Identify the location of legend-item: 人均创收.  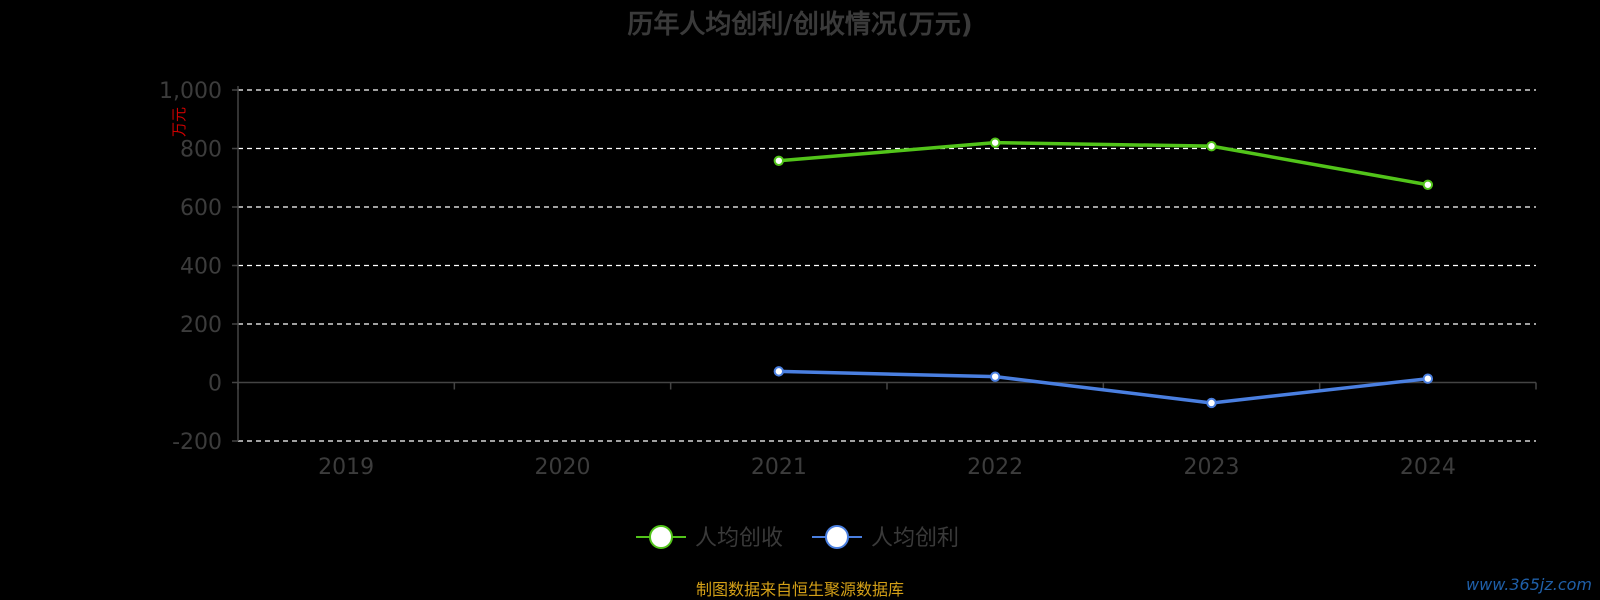
(709, 538).